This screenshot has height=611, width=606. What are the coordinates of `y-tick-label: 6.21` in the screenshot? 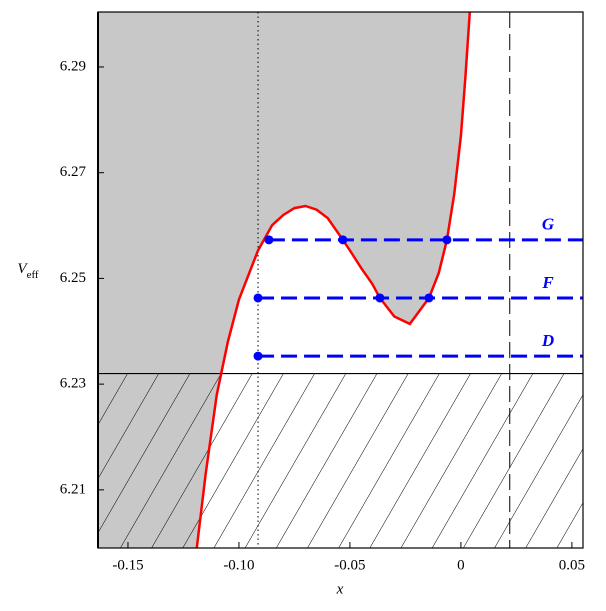 It's located at (73, 489).